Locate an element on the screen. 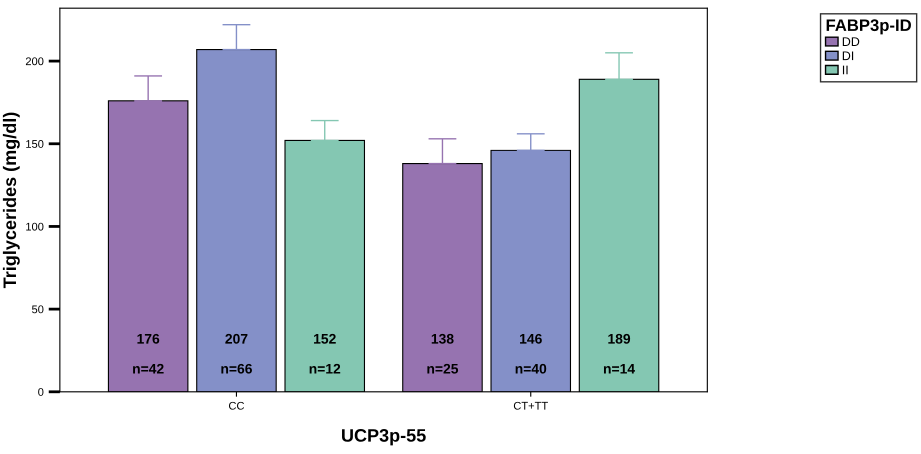 Image resolution: width=921 pixels, height=454 pixels. annotation: n=12 is located at coordinates (325, 369).